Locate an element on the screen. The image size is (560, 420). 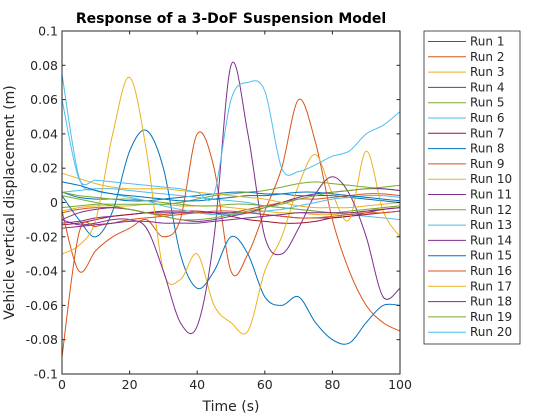
chart-title: Response of a 3-DoF Suspension Model is located at coordinates (231, 19).